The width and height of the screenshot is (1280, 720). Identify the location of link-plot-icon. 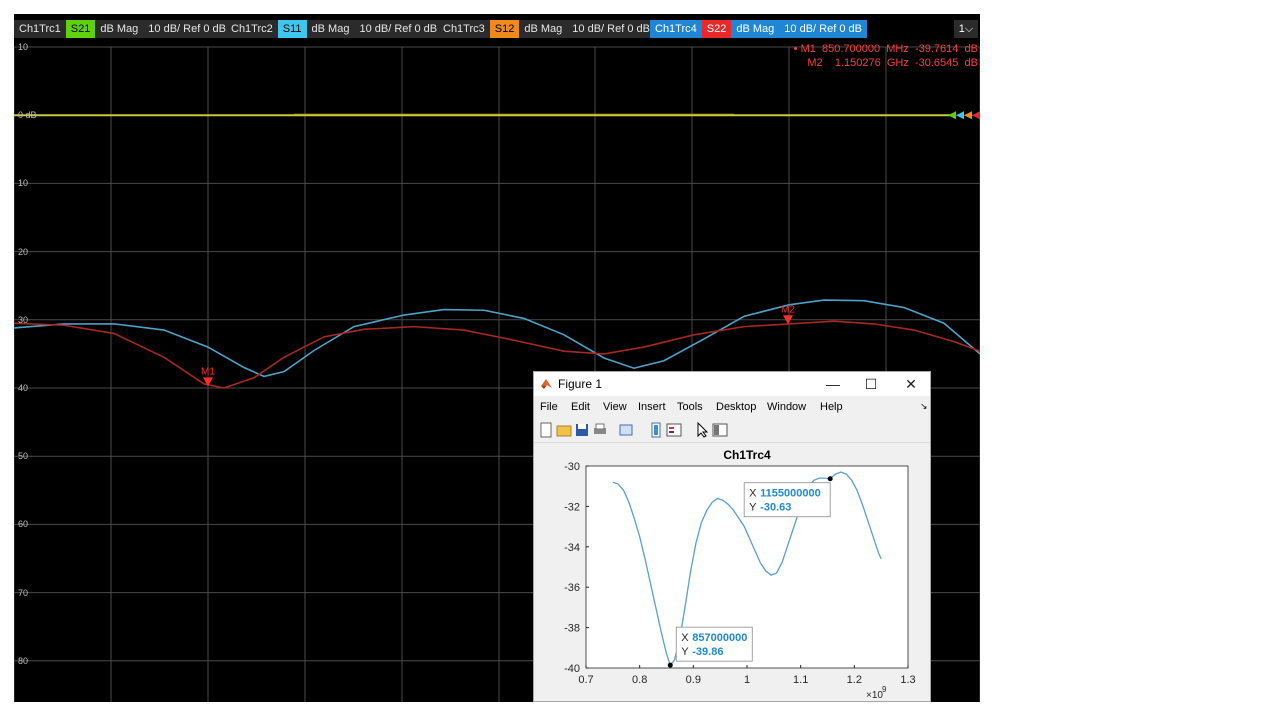
(656, 430).